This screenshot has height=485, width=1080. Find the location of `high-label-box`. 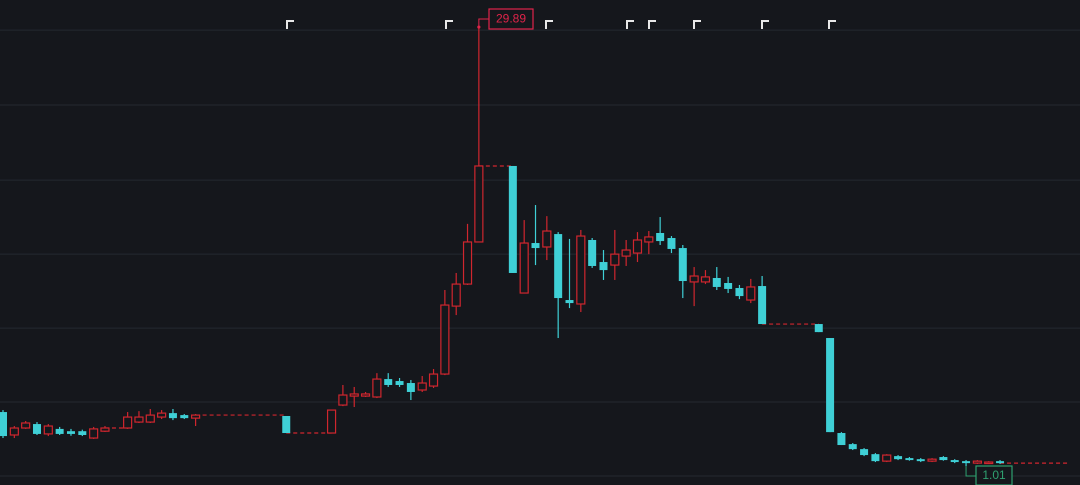

high-label-box is located at coordinates (511, 19).